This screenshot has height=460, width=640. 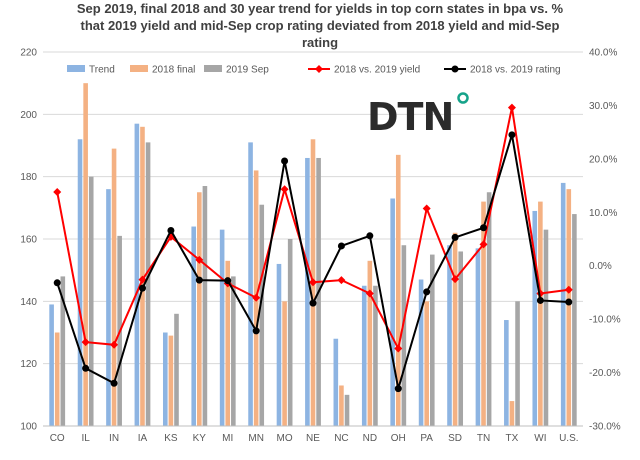 What do you see at coordinates (455, 69) in the screenshot?
I see `legend-marker-2018-vs-2019-rating` at bounding box center [455, 69].